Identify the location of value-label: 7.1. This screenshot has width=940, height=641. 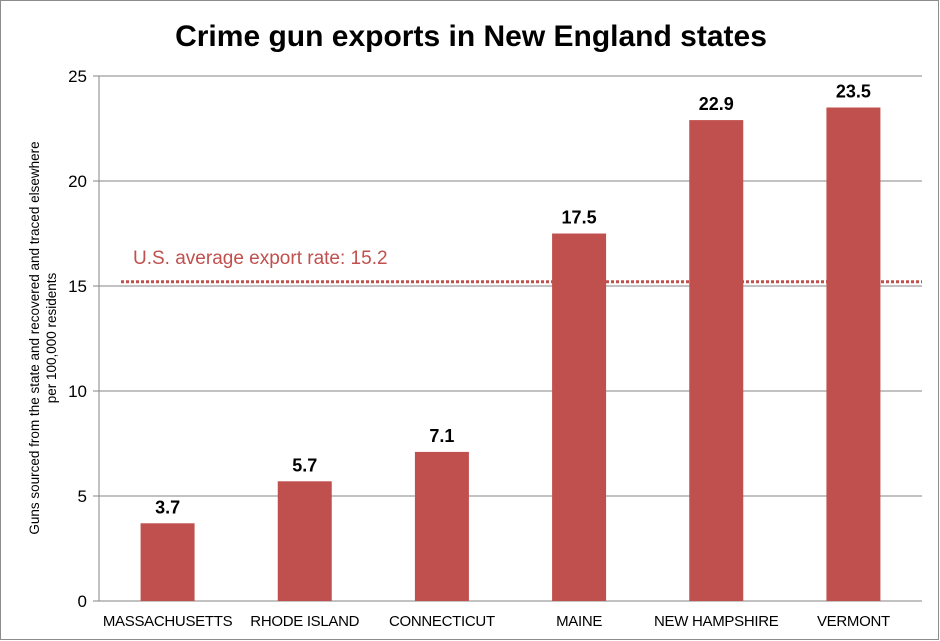
(441, 436).